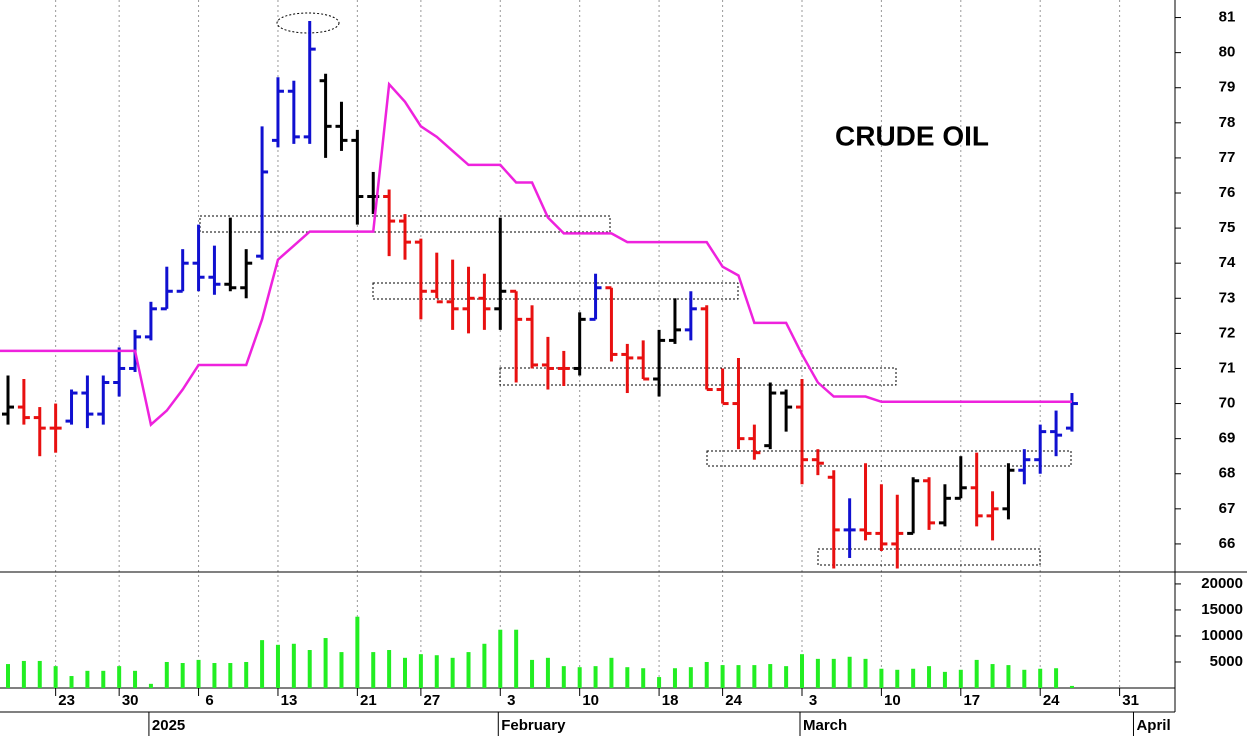 The width and height of the screenshot is (1247, 741). Describe the element at coordinates (1227, 473) in the screenshot. I see `y-tick-label: 68` at that location.